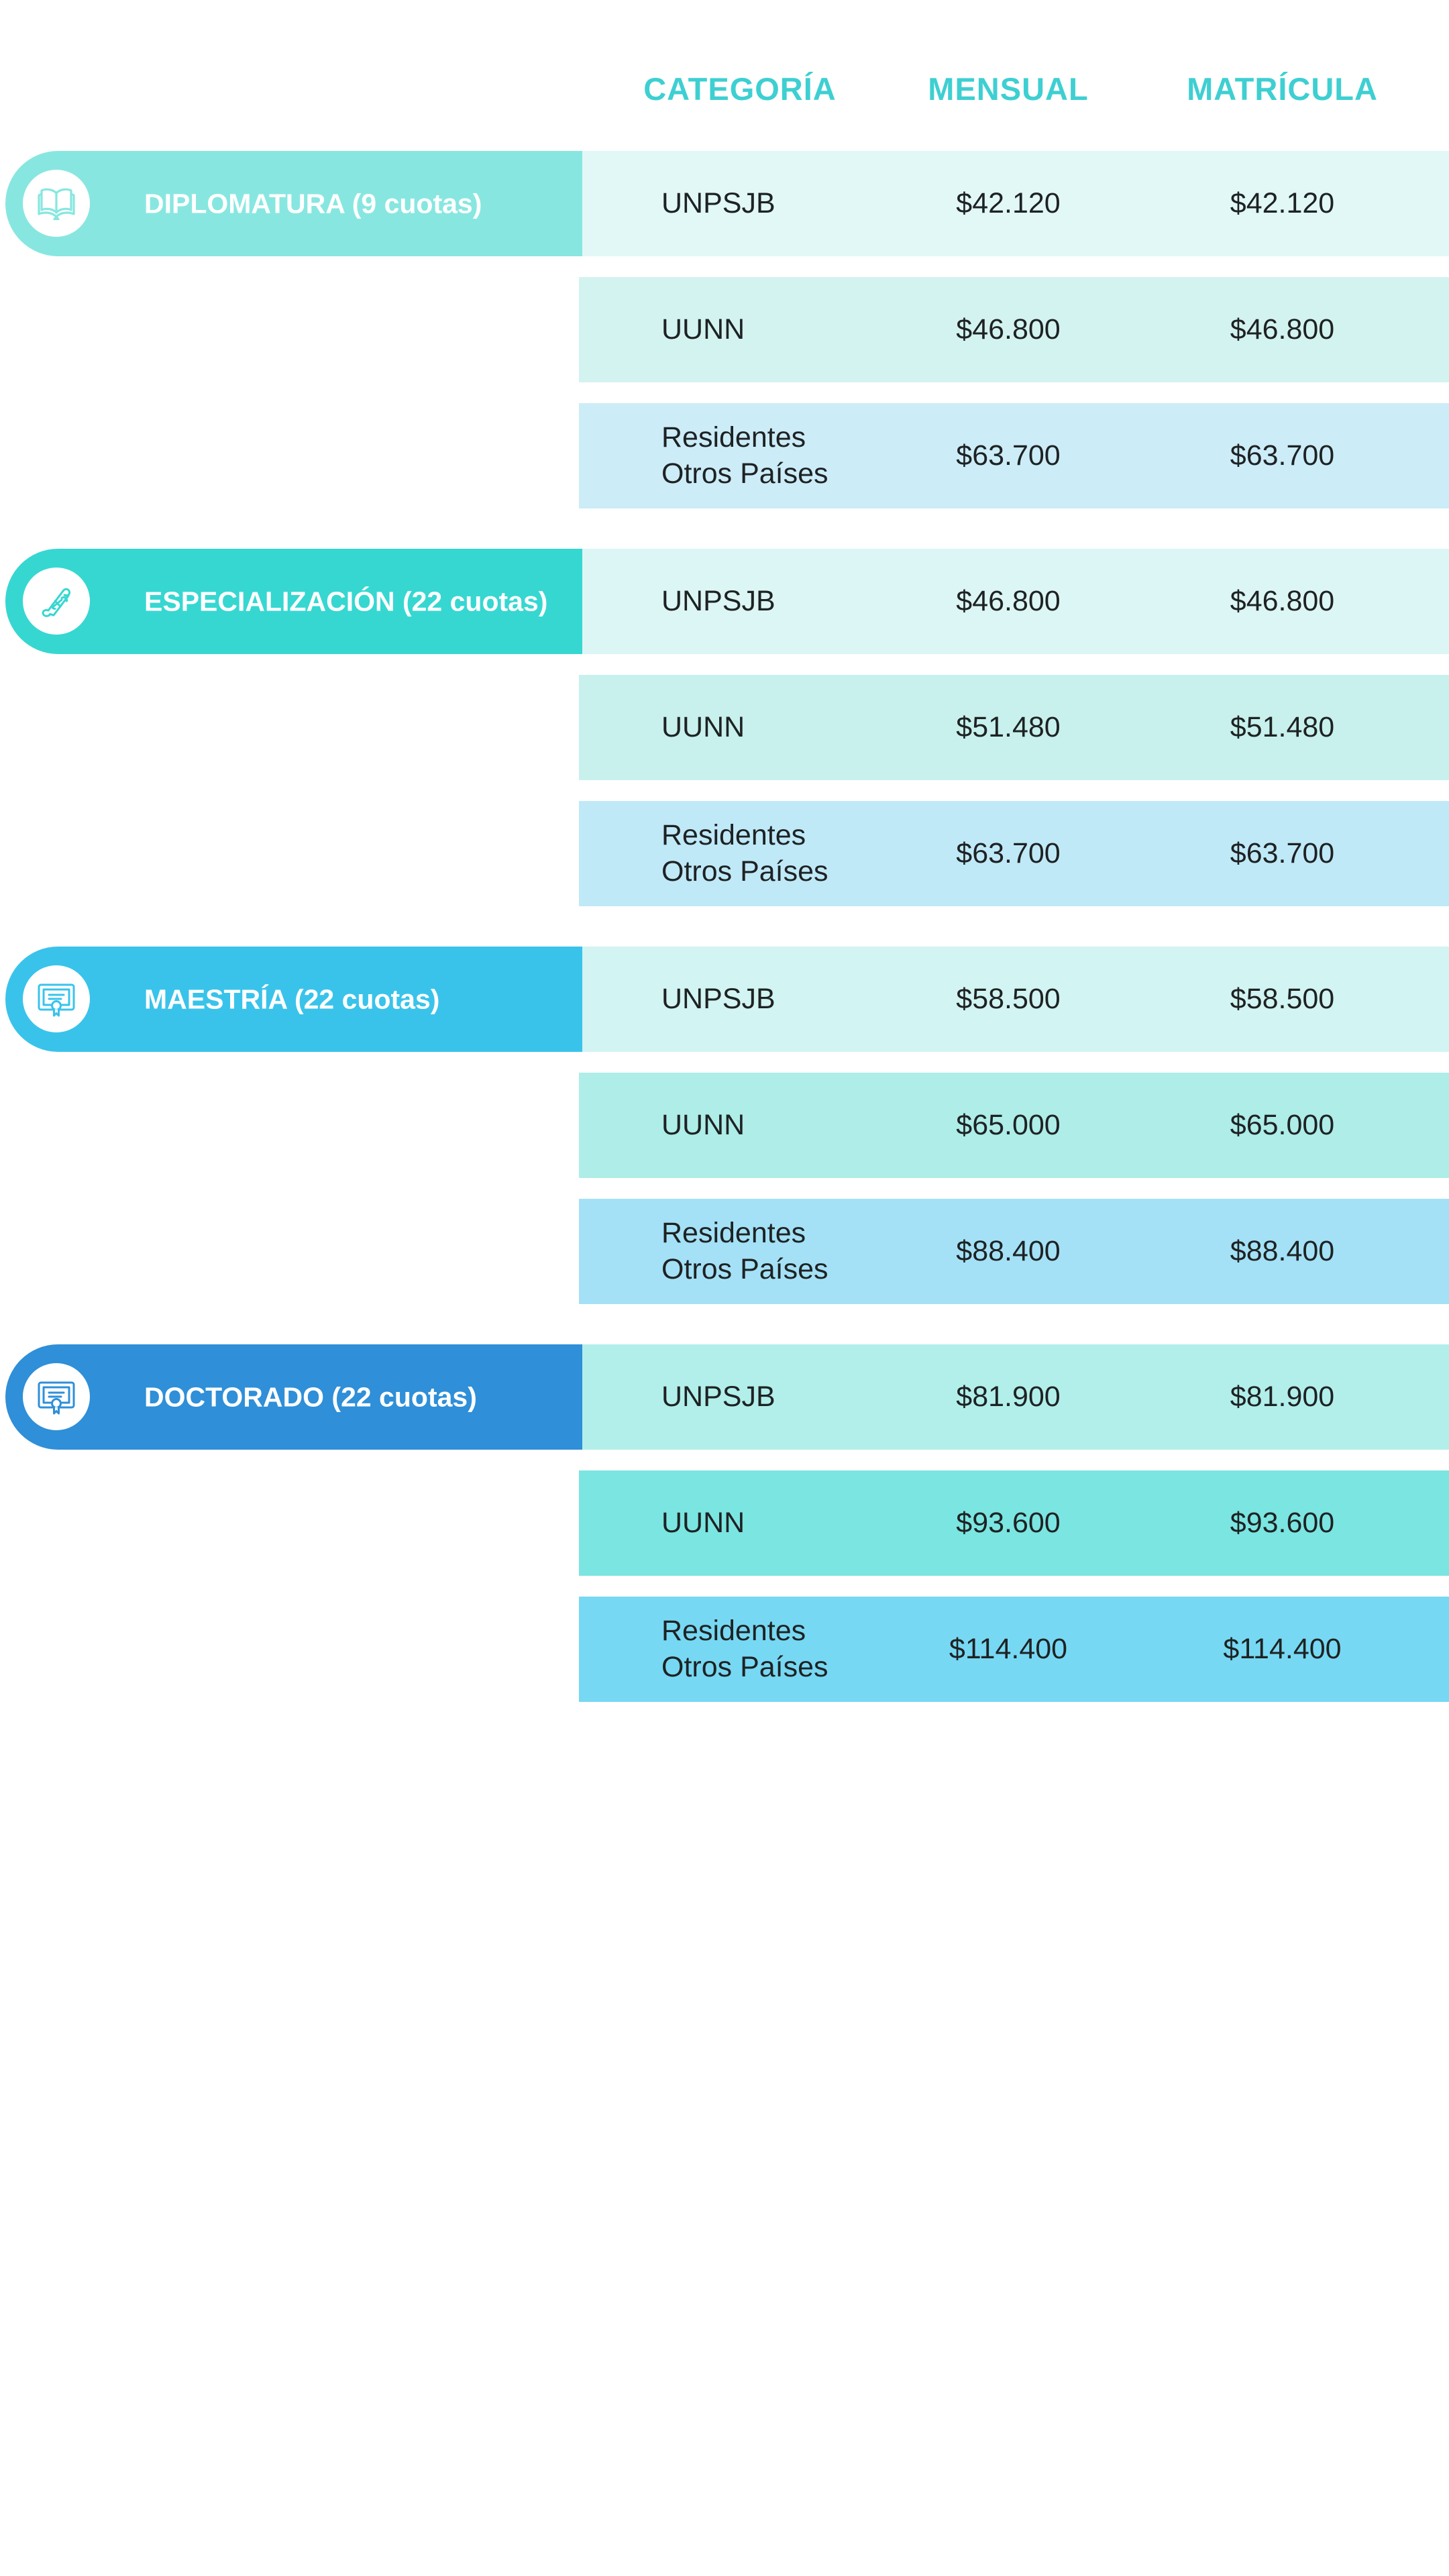 Image resolution: width=1449 pixels, height=2576 pixels. I want to click on row-cells: UNPSJB $46.800 $46.800, so click(1014, 601).